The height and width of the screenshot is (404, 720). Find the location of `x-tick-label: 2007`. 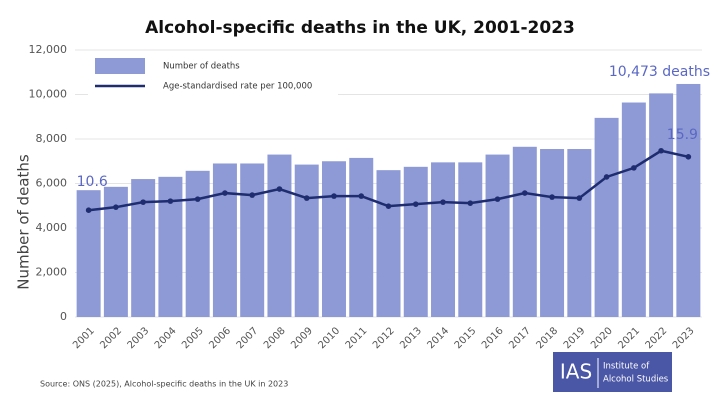

x-tick-label: 2007 is located at coordinates (248, 338).